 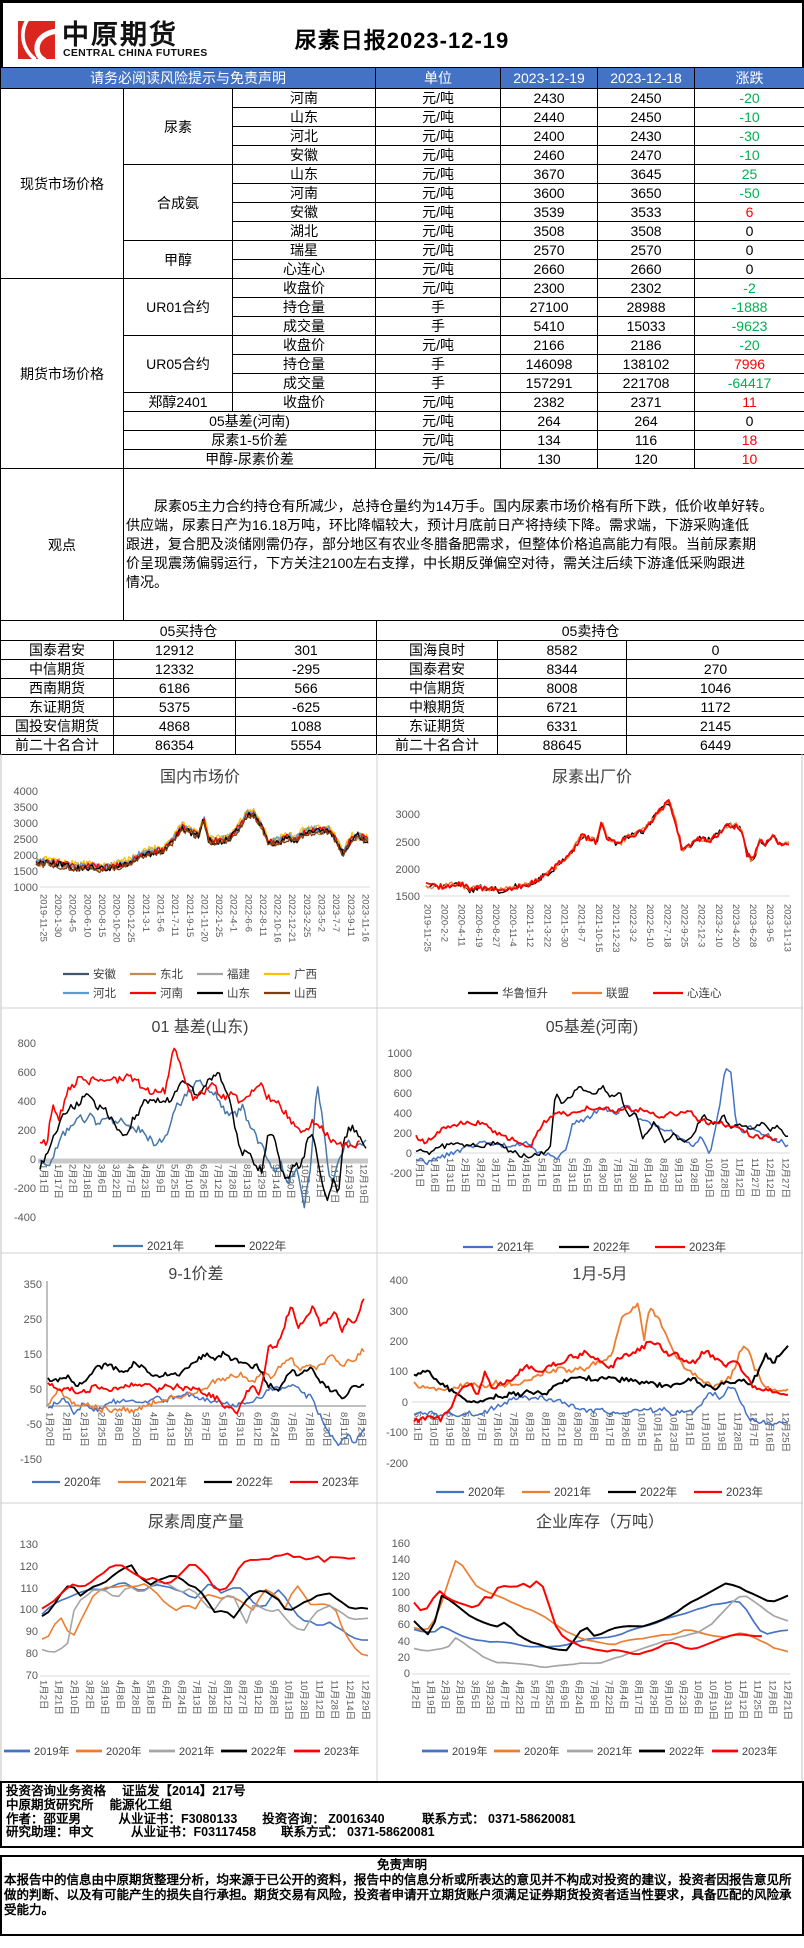 I want to click on svg-text: 2月18日, so click(x=86, y=1181).